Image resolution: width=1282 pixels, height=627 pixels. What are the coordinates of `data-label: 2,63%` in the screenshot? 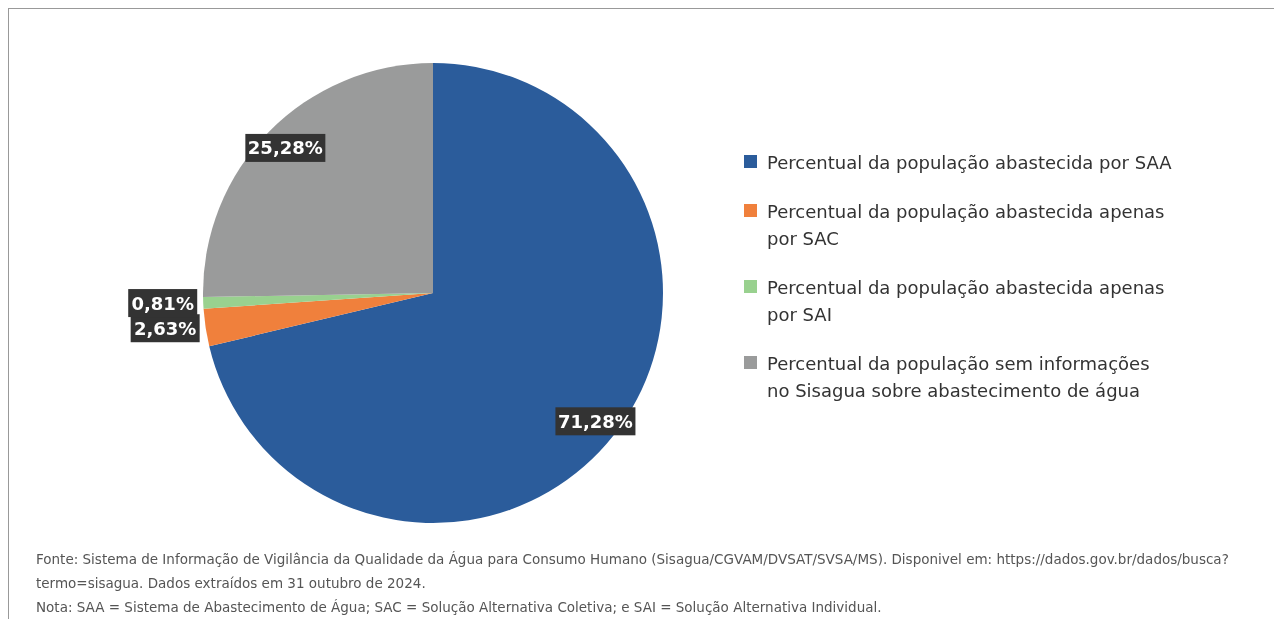 It's located at (165, 328).